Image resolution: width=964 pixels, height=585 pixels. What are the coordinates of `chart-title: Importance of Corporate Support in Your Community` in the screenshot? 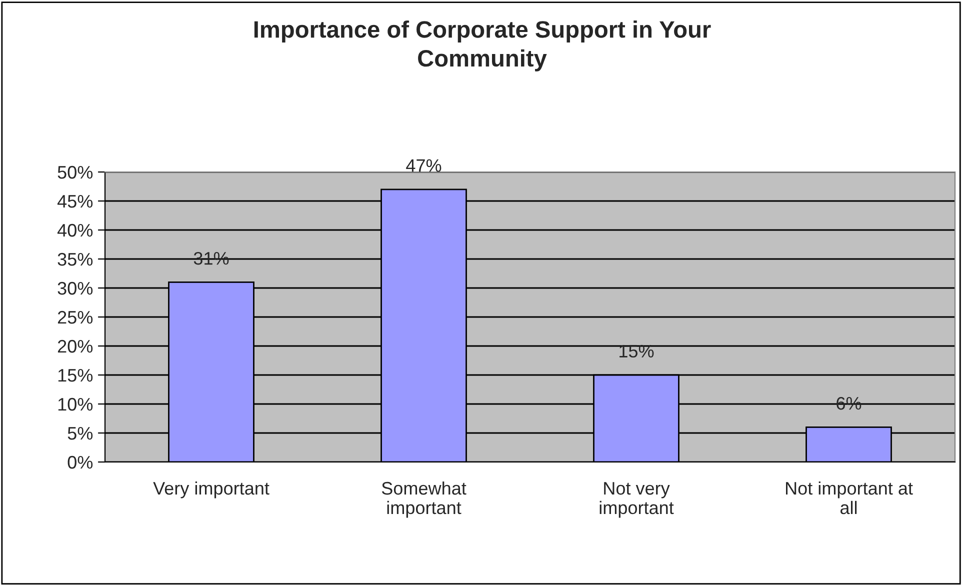 It's located at (482, 46).